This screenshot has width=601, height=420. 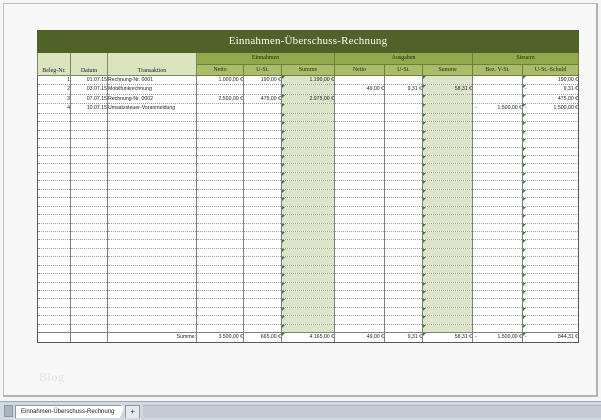 What do you see at coordinates (54, 89) in the screenshot?
I see `cell-beleg-nr: 2` at bounding box center [54, 89].